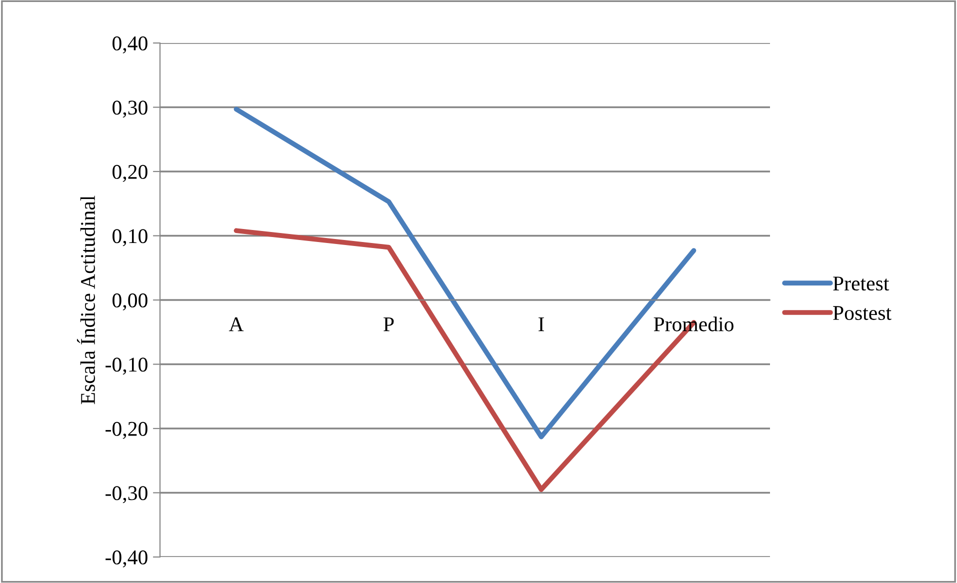 This screenshot has height=583, width=957. I want to click on x-tick-label: I, so click(541, 324).